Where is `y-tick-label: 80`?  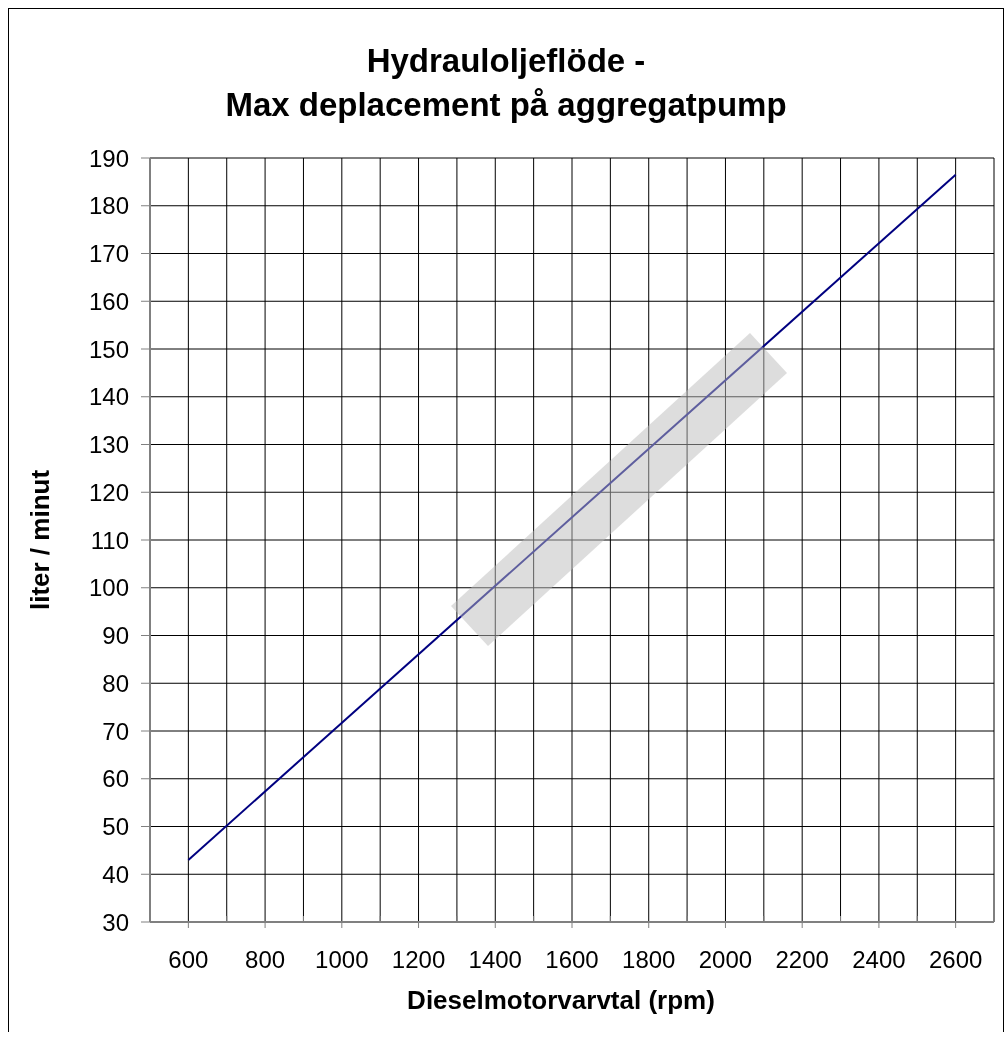 y-tick-label: 80 is located at coordinates (115, 683).